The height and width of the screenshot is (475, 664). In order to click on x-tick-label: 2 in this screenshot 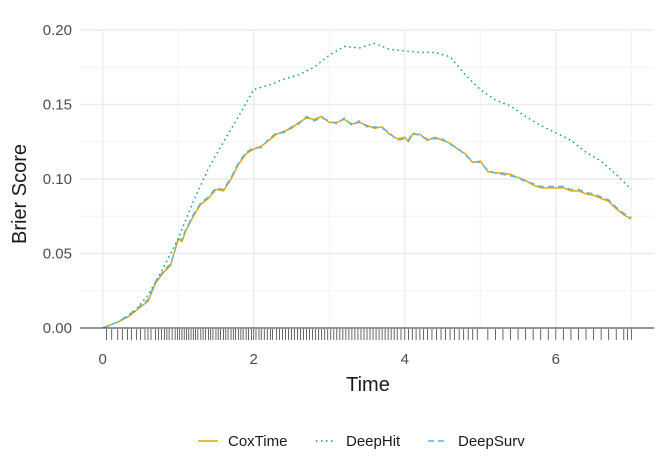, I will do `click(254, 359)`.